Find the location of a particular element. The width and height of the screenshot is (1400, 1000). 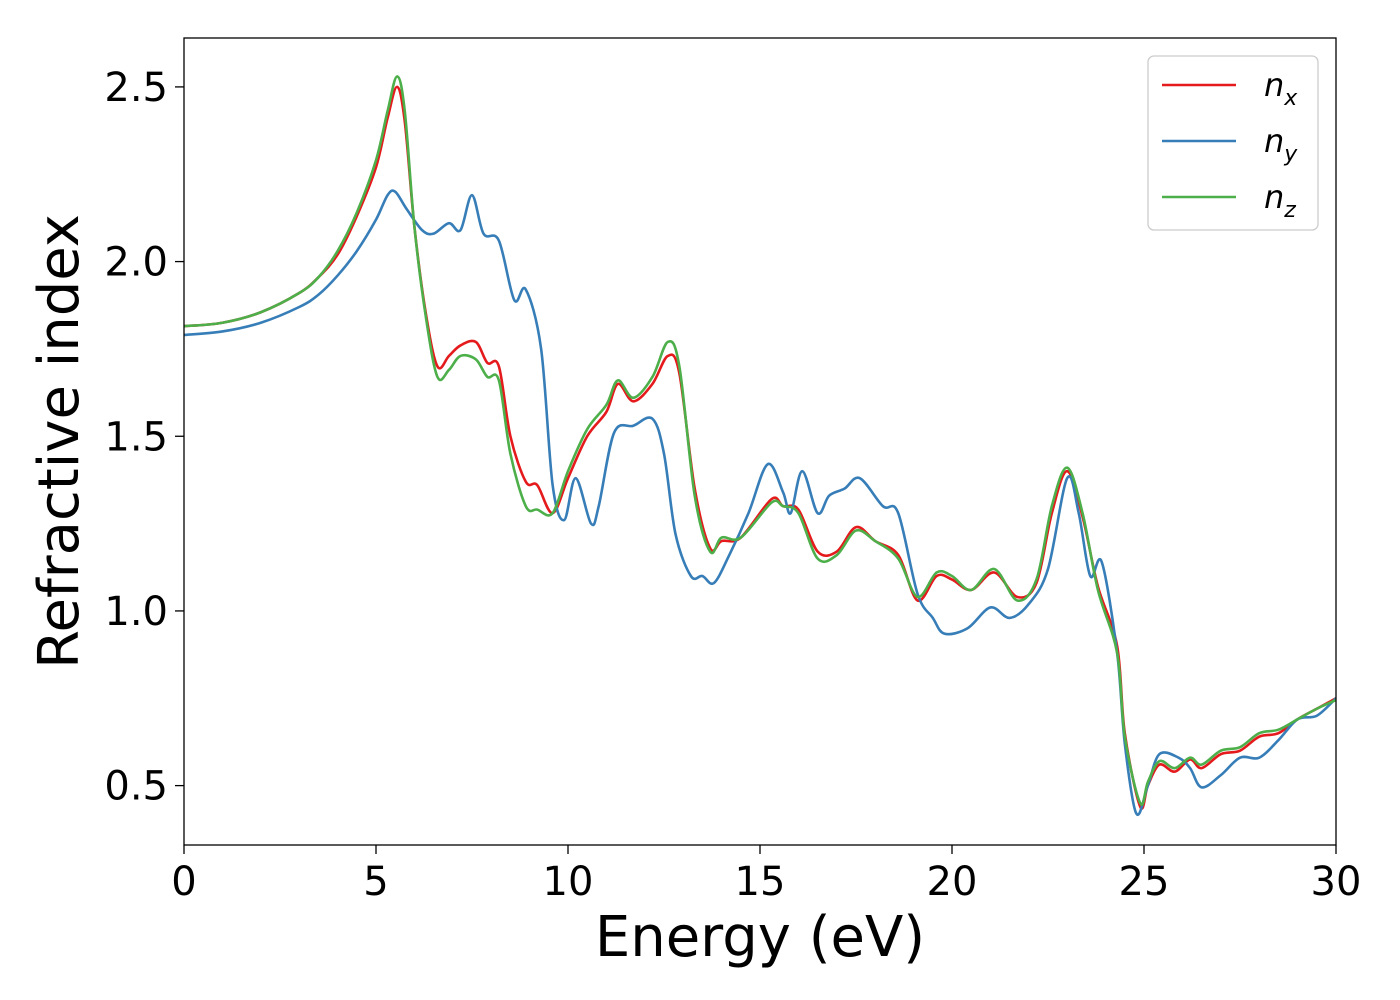

y-tick-label: 2.5 is located at coordinates (136, 88).